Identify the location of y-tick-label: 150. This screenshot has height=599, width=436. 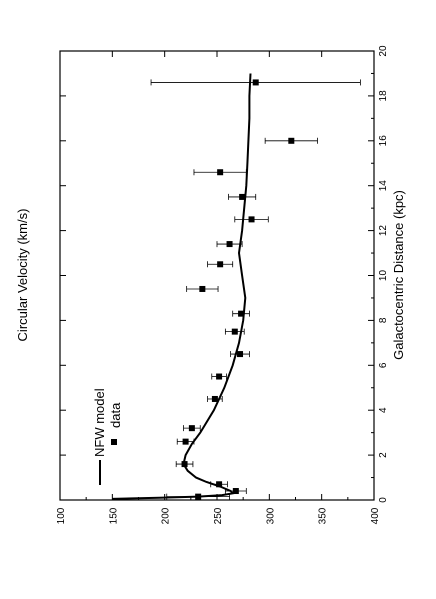
(113, 515).